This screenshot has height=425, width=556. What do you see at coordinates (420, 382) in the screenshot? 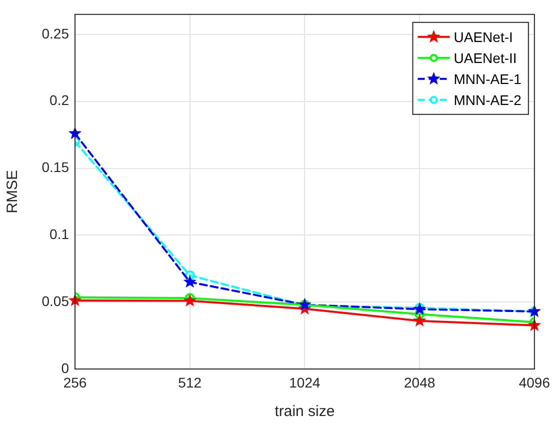
I see `x-tick-label: 2048` at bounding box center [420, 382].